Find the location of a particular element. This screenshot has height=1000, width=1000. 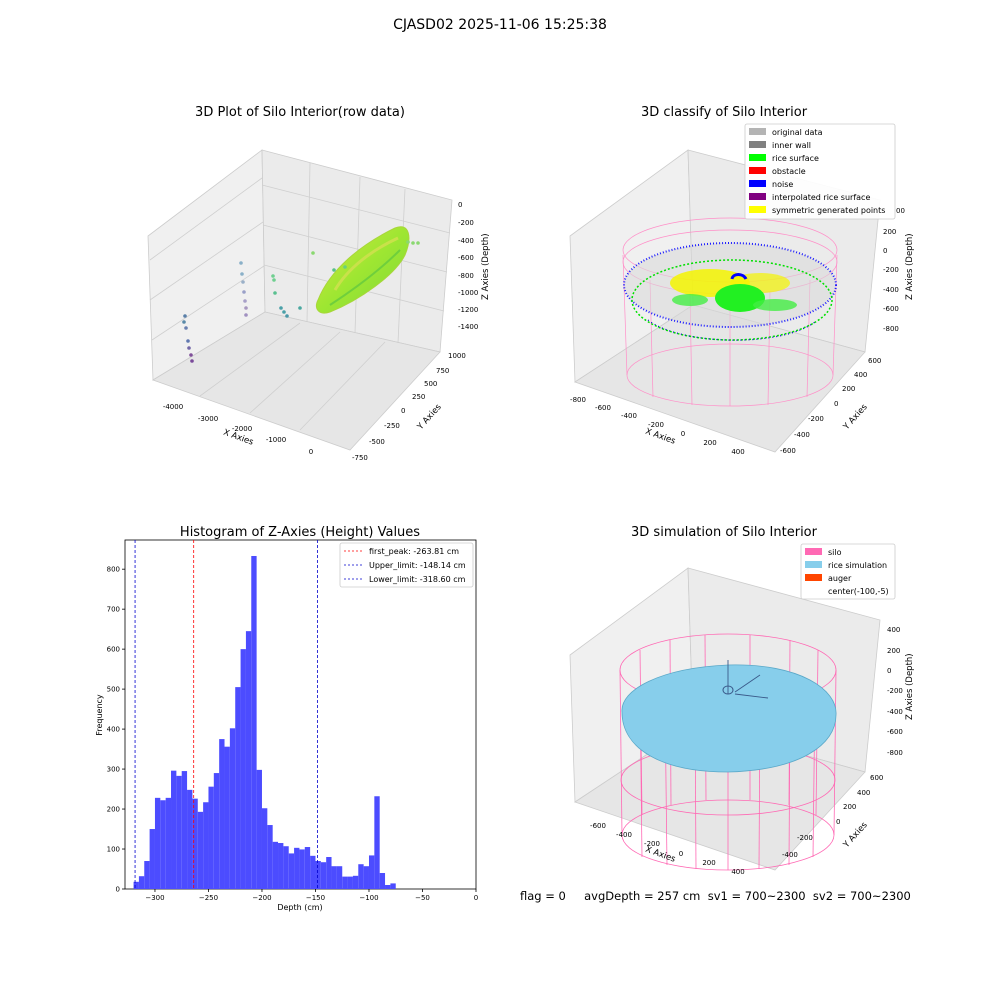

y-tick-label: -250 is located at coordinates (392, 426).